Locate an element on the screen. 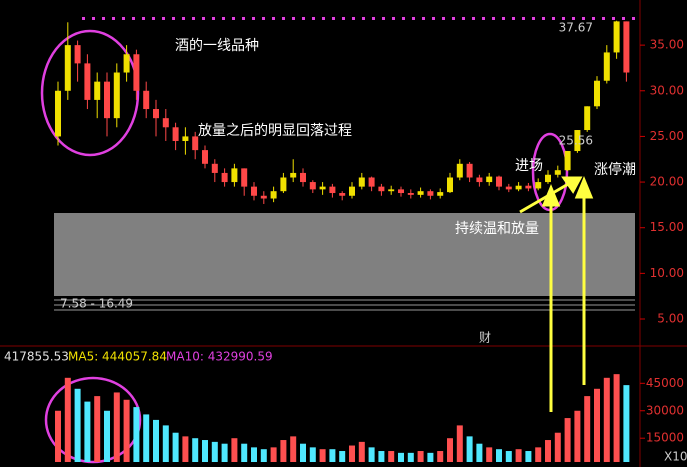  annotation: 持续温和放量 is located at coordinates (497, 228).